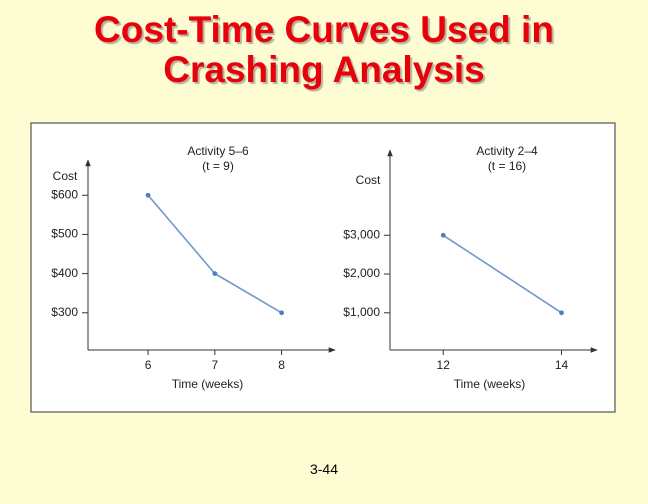 The image size is (648, 504). I want to click on page-number: 3-44, so click(324, 469).